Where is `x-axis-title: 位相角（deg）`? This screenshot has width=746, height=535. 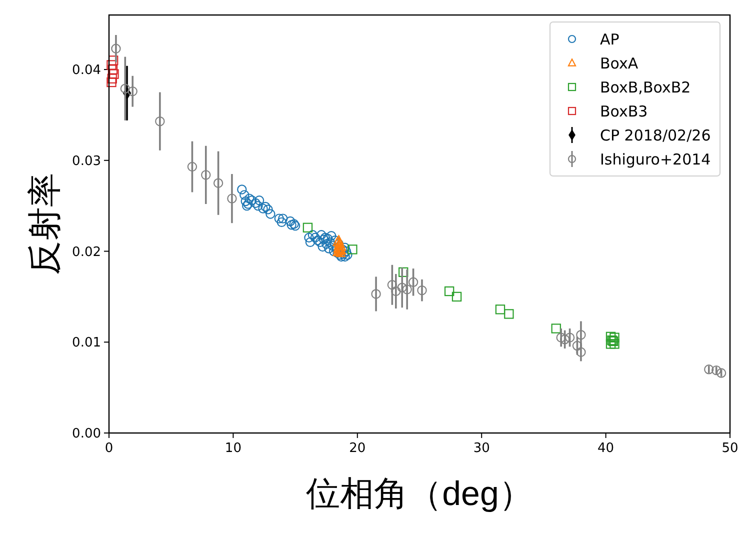
x-axis-title: 位相角（deg） is located at coordinates (419, 494).